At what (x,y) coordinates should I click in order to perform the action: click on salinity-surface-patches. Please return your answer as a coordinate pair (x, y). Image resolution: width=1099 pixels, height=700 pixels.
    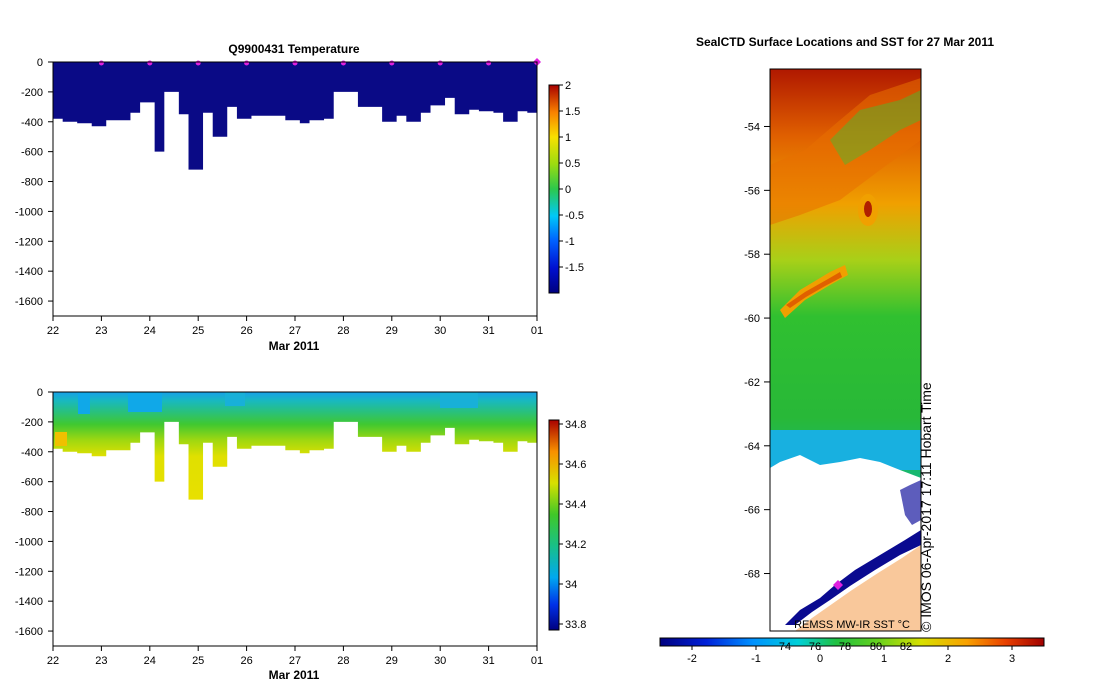
    Looking at the image, I should click on (266, 419).